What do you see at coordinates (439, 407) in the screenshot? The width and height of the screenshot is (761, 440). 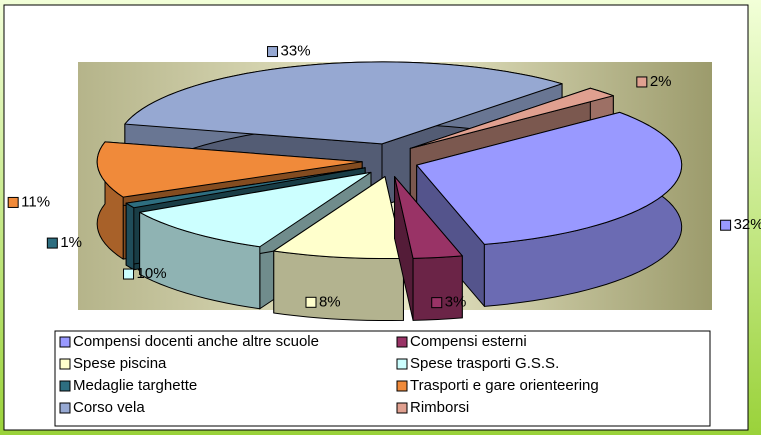 I see `legend-label: Rimborsi` at bounding box center [439, 407].